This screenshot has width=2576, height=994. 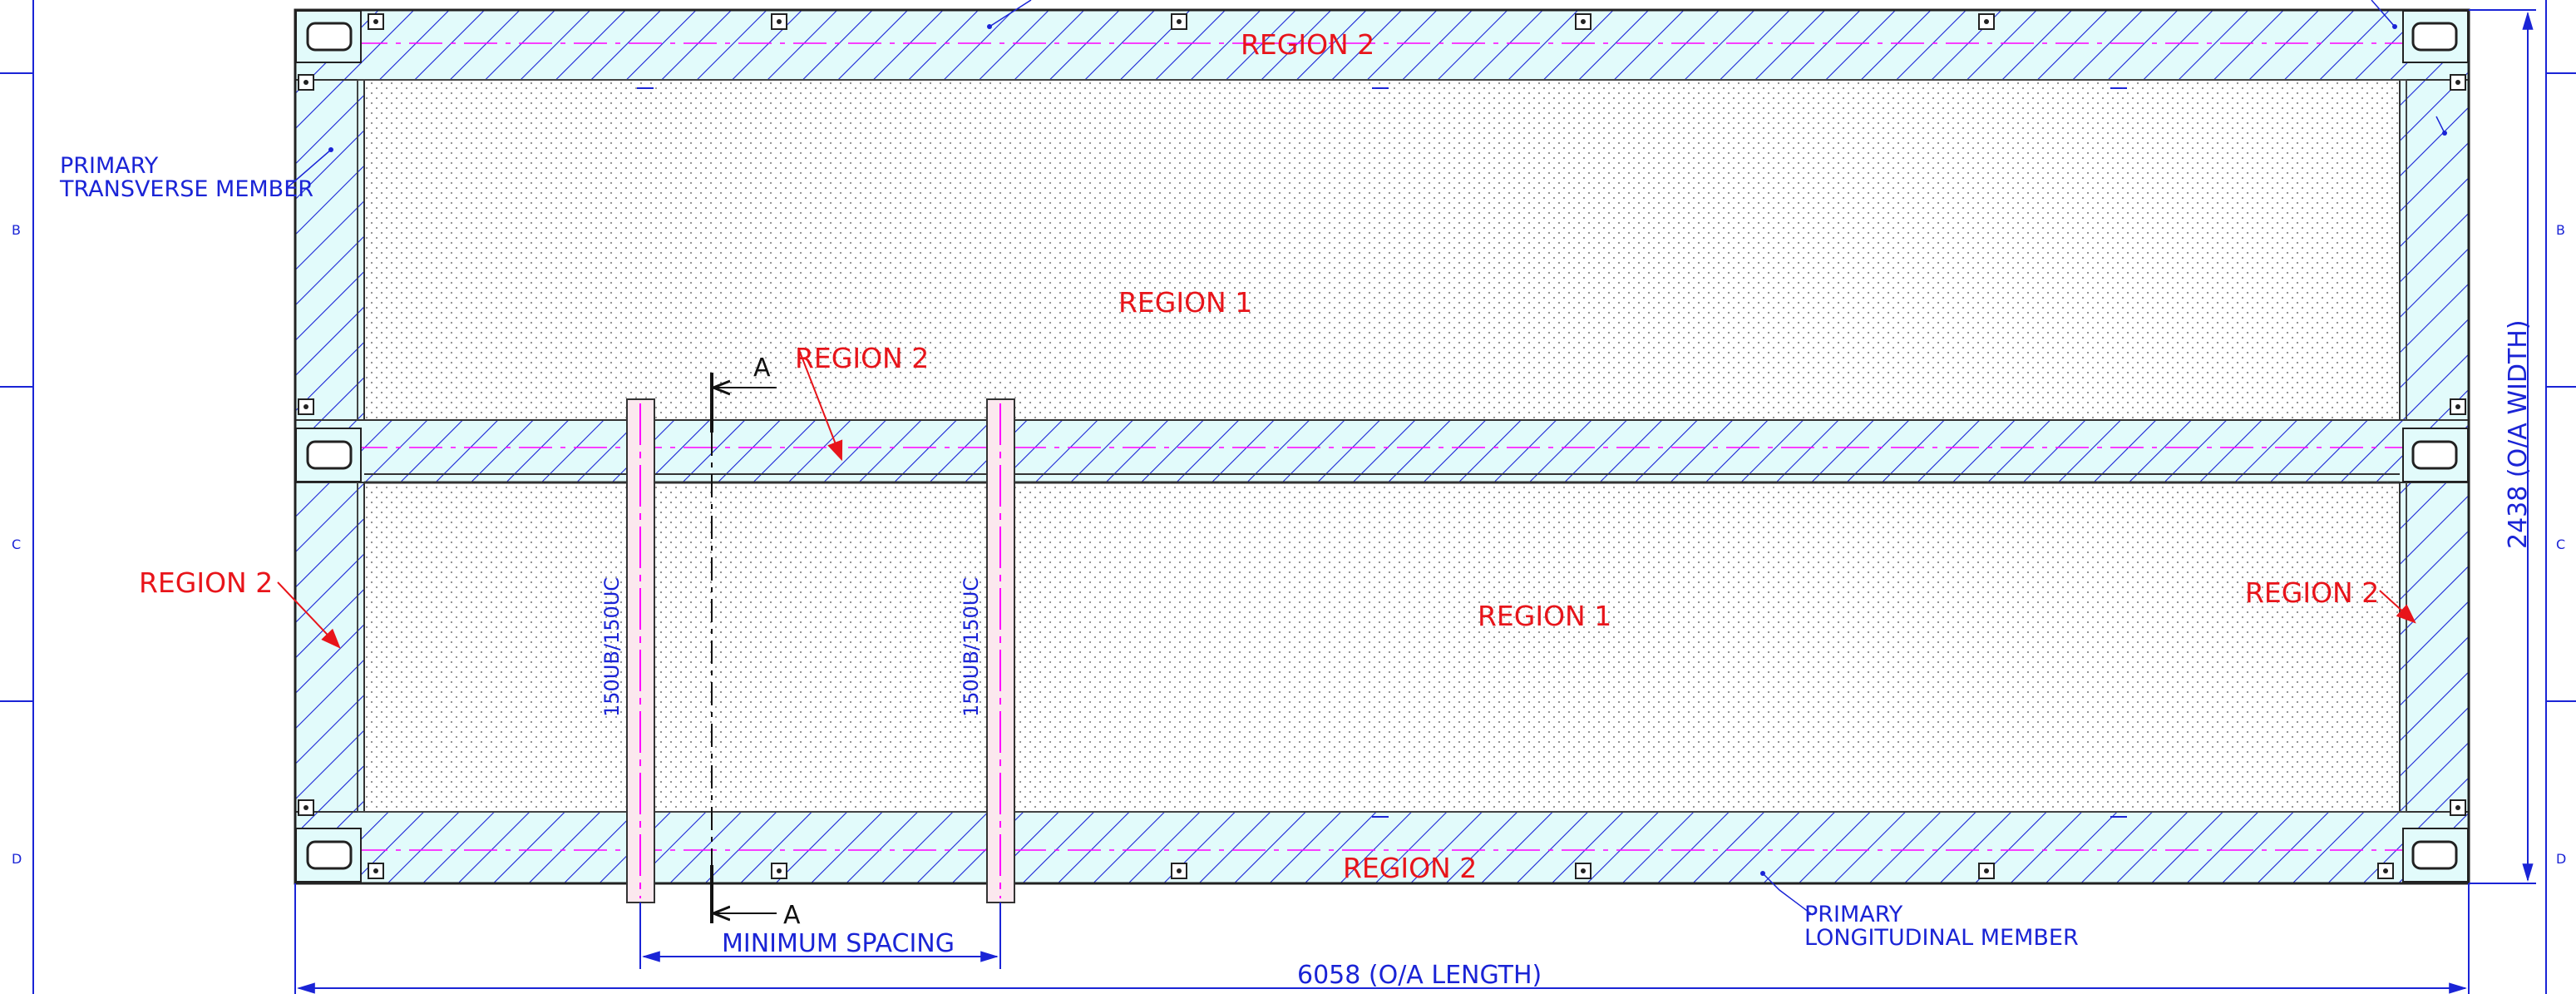 What do you see at coordinates (2560, 230) in the screenshot?
I see `zone-label-right-b: B` at bounding box center [2560, 230].